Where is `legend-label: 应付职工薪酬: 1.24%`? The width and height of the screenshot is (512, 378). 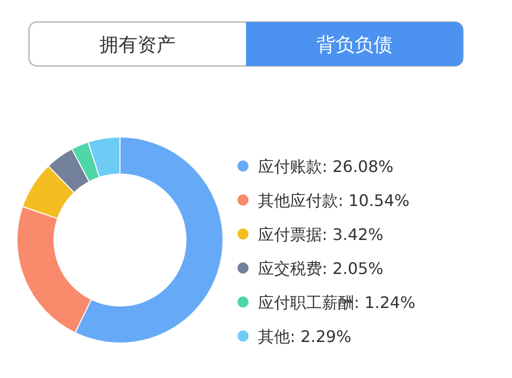 legend-label: 应付职工薪酬: 1.24% is located at coordinates (337, 302).